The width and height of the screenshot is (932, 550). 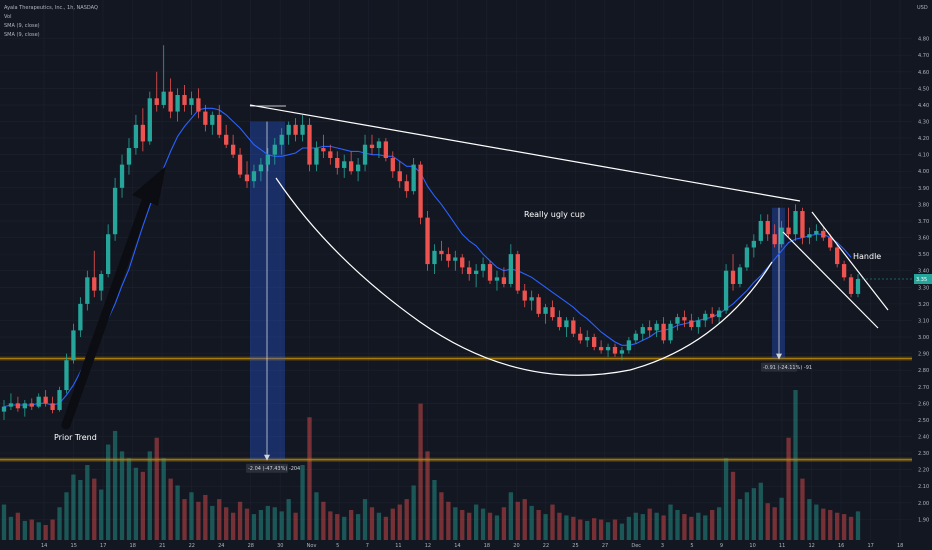 What do you see at coordinates (921, 280) in the screenshot?
I see `last-price-label: 3.35` at bounding box center [921, 280].